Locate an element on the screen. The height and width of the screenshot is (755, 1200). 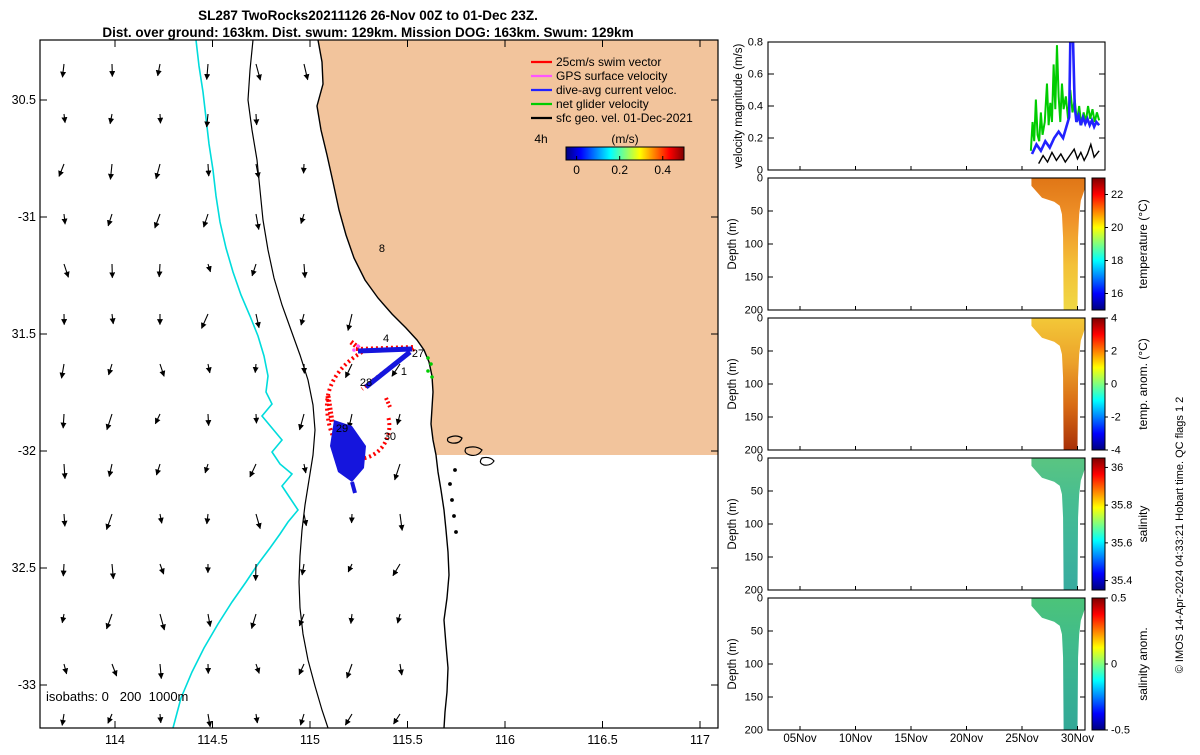
temp_anom-clabel: temp. anom. (°C) is located at coordinates (1143, 384).